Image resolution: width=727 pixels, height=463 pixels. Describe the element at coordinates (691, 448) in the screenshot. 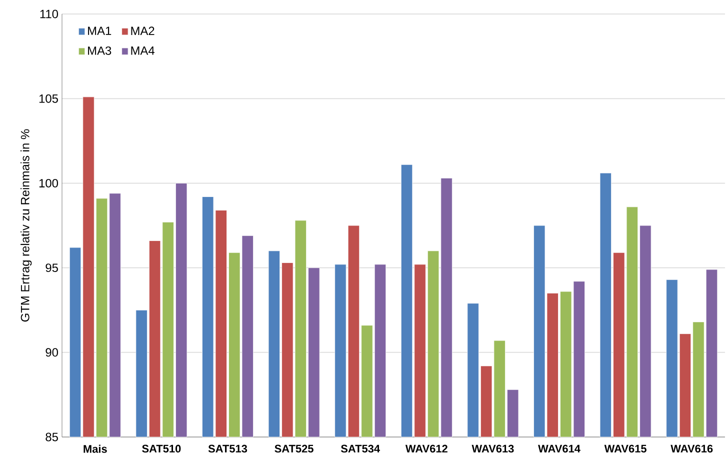

I see `x-tick-label: WAV616` at that location.